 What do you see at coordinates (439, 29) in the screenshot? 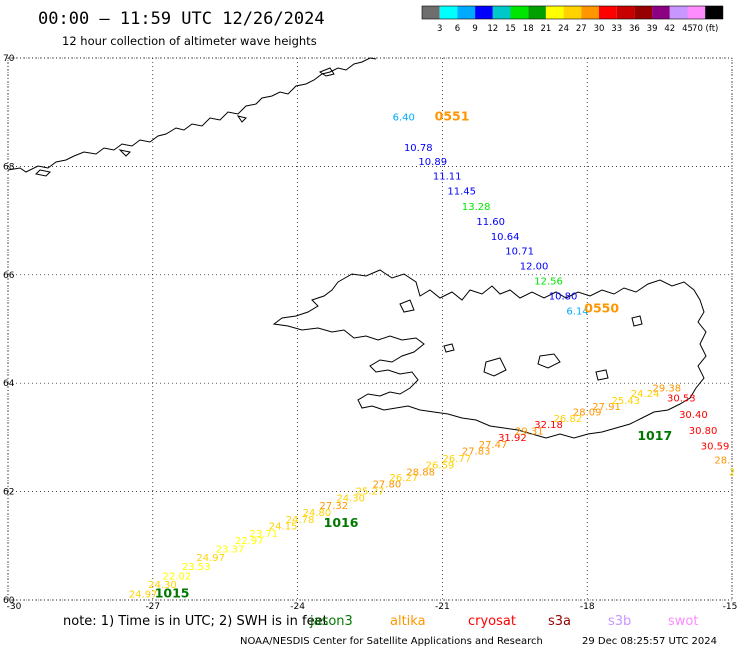
I see `color-scale-label: 3` at bounding box center [439, 29].